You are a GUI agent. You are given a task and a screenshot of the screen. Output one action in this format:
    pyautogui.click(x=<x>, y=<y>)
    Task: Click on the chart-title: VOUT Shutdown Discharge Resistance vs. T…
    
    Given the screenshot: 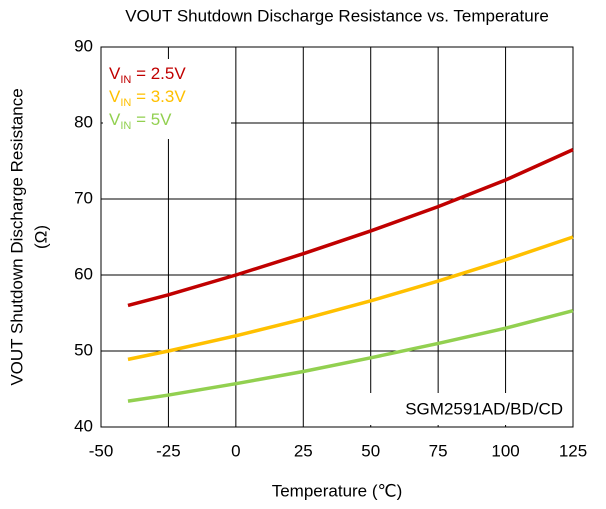 What is the action you would take?
    pyautogui.click(x=337, y=15)
    